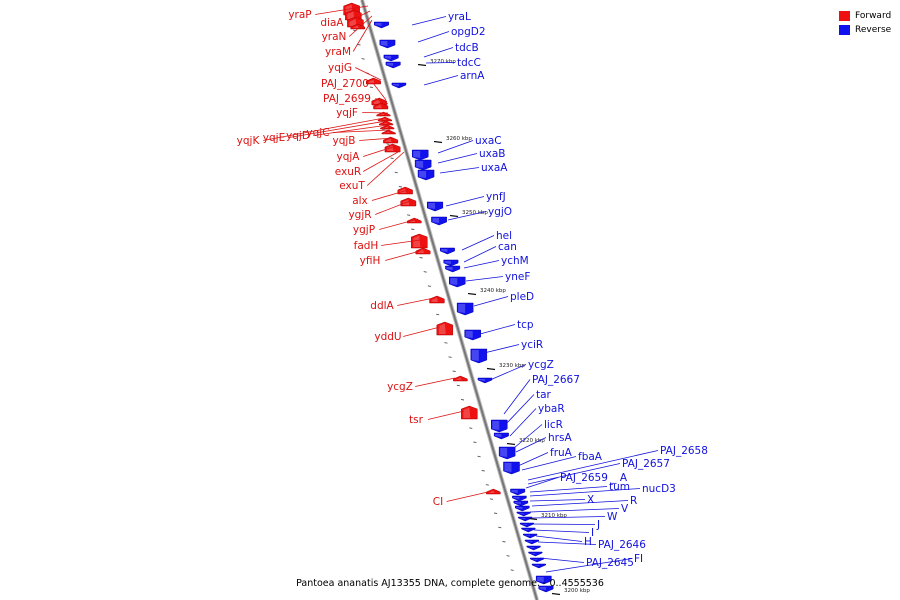 Image resolution: width=900 pixels, height=600 pixels. What do you see at coordinates (500, 212) in the screenshot?
I see `reverse-gene-label: ygjO` at bounding box center [500, 212].